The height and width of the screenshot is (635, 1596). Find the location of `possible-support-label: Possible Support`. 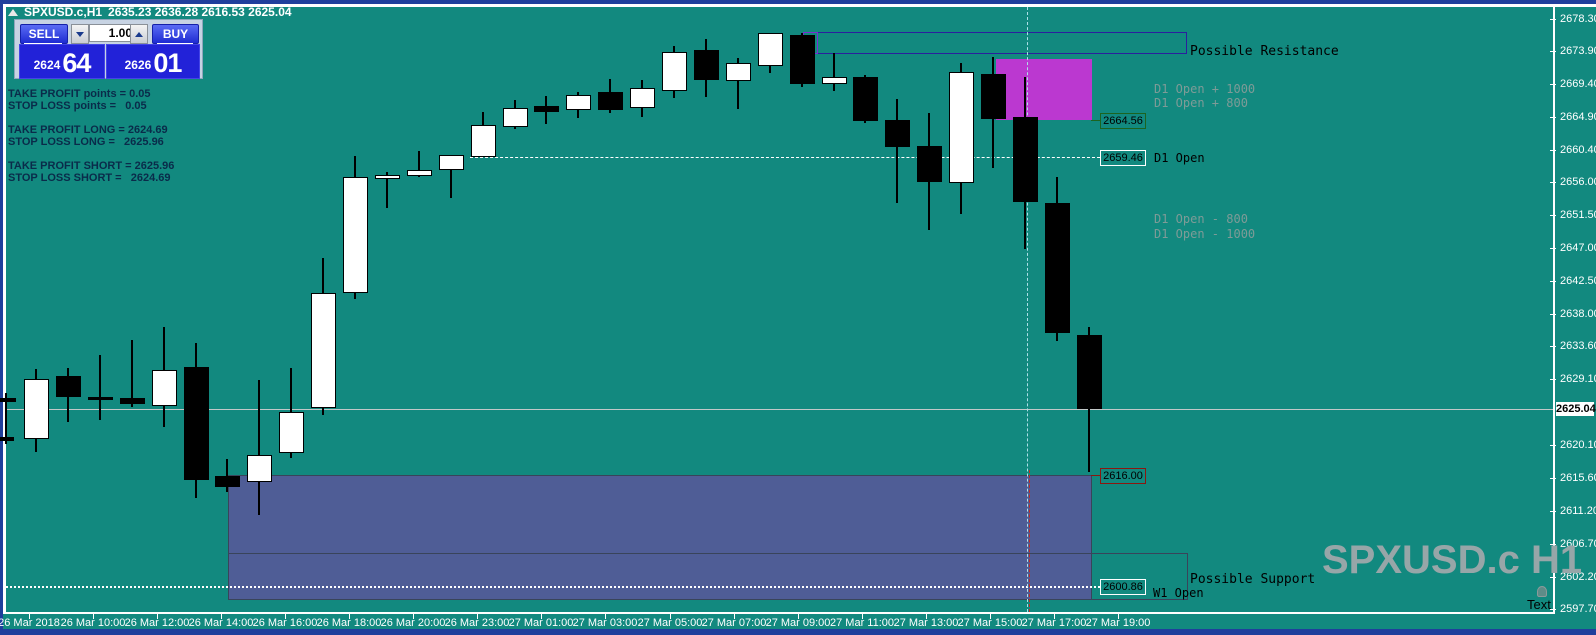

possible-support-label: Possible Support is located at coordinates (1253, 579).